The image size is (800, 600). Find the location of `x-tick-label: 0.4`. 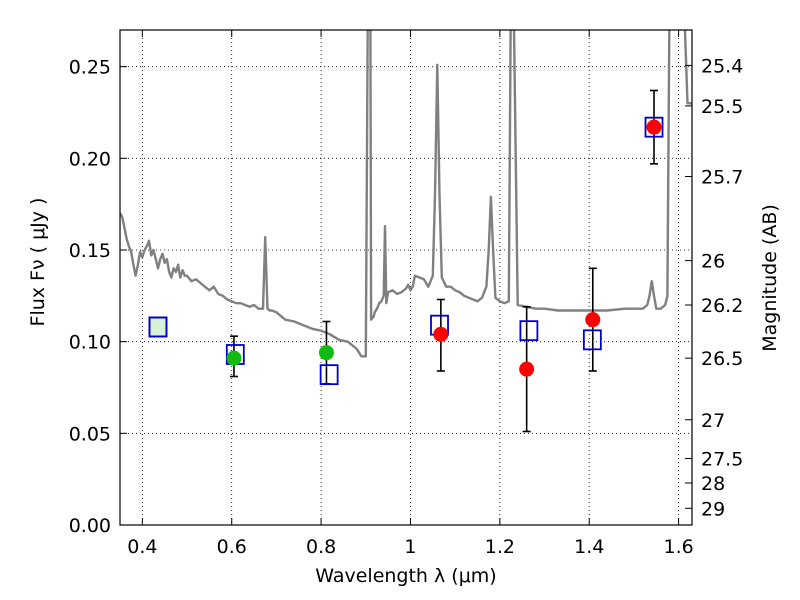

x-tick-label: 0.4 is located at coordinates (142, 547).